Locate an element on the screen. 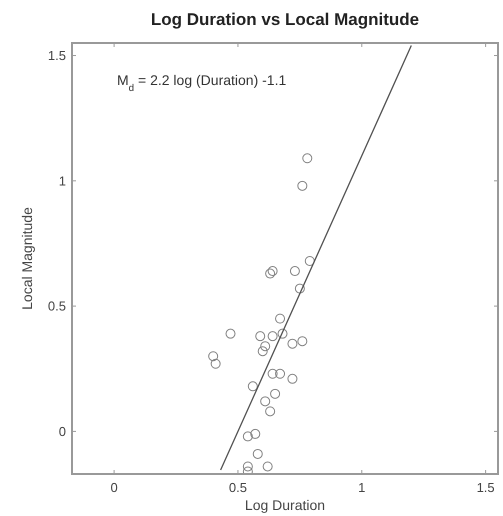 The width and height of the screenshot is (503, 516). annotation: M$_{d}$ = 2.2 log (Duration) -1.1 is located at coordinates (201, 83).